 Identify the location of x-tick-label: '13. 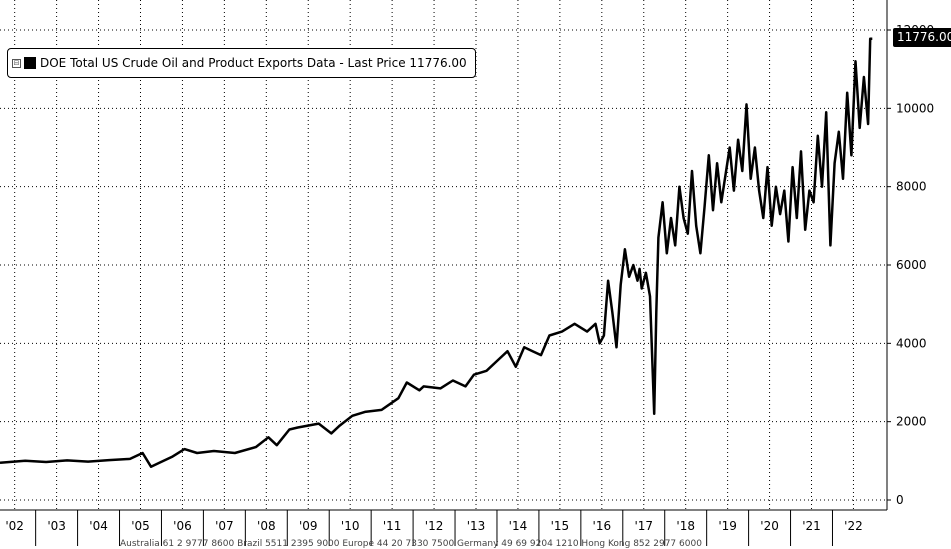
(476, 526).